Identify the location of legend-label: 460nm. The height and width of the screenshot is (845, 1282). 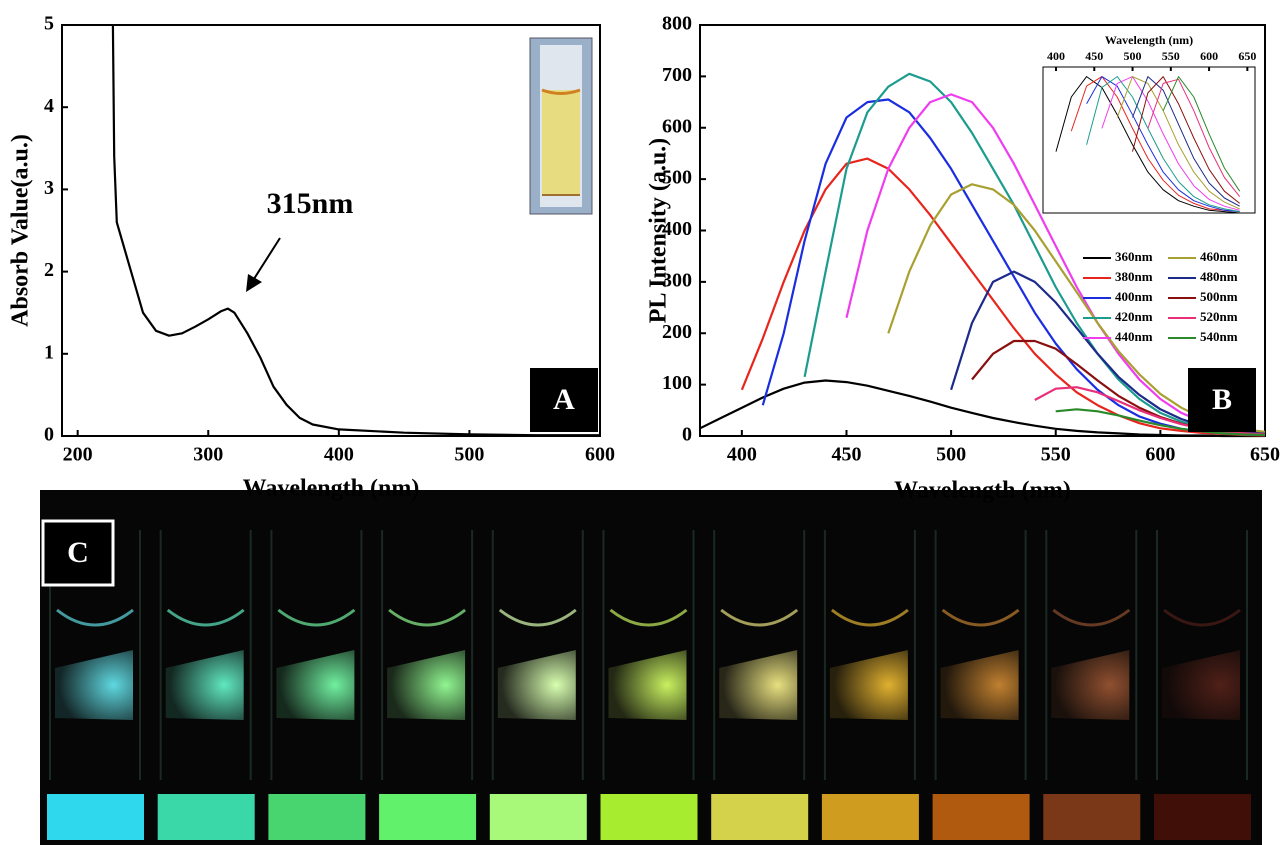
(1219, 256).